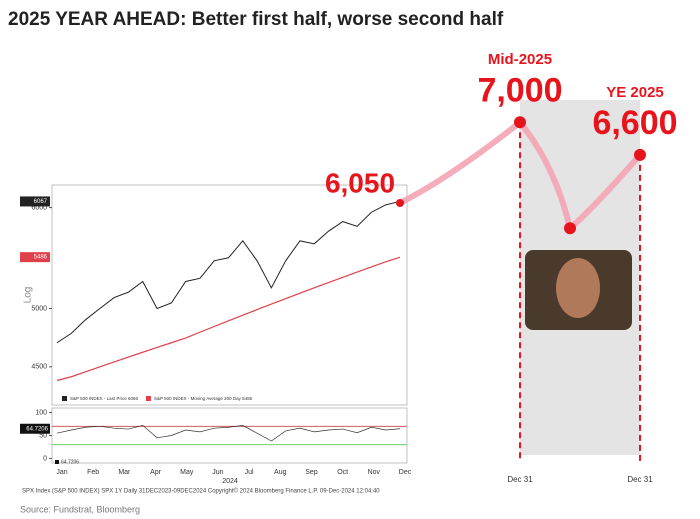 The width and height of the screenshot is (700, 519). I want to click on x-tick-label: Nov, so click(374, 472).